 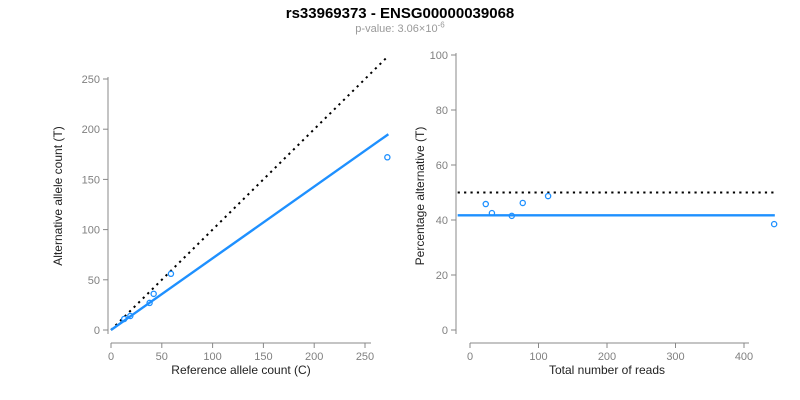 I want to click on pvalue-text: p-value: 3.06×10, so click(x=396, y=29).